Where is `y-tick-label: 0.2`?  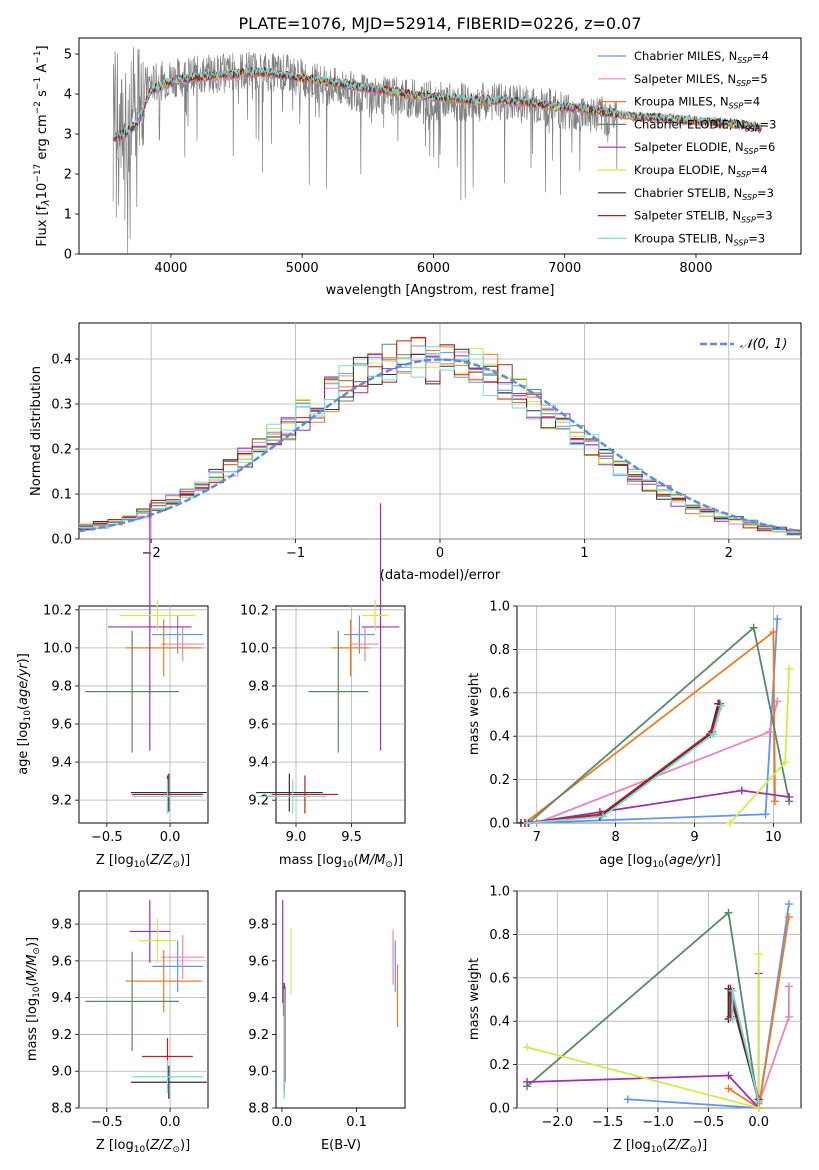 y-tick-label: 0.2 is located at coordinates (499, 1065).